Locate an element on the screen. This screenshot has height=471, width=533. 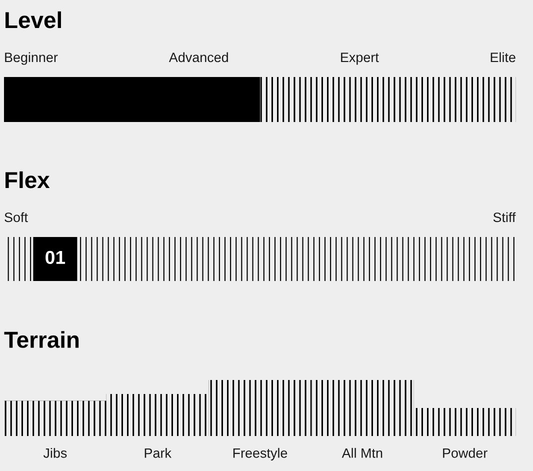
text: Stiff is located at coordinates (504, 217).